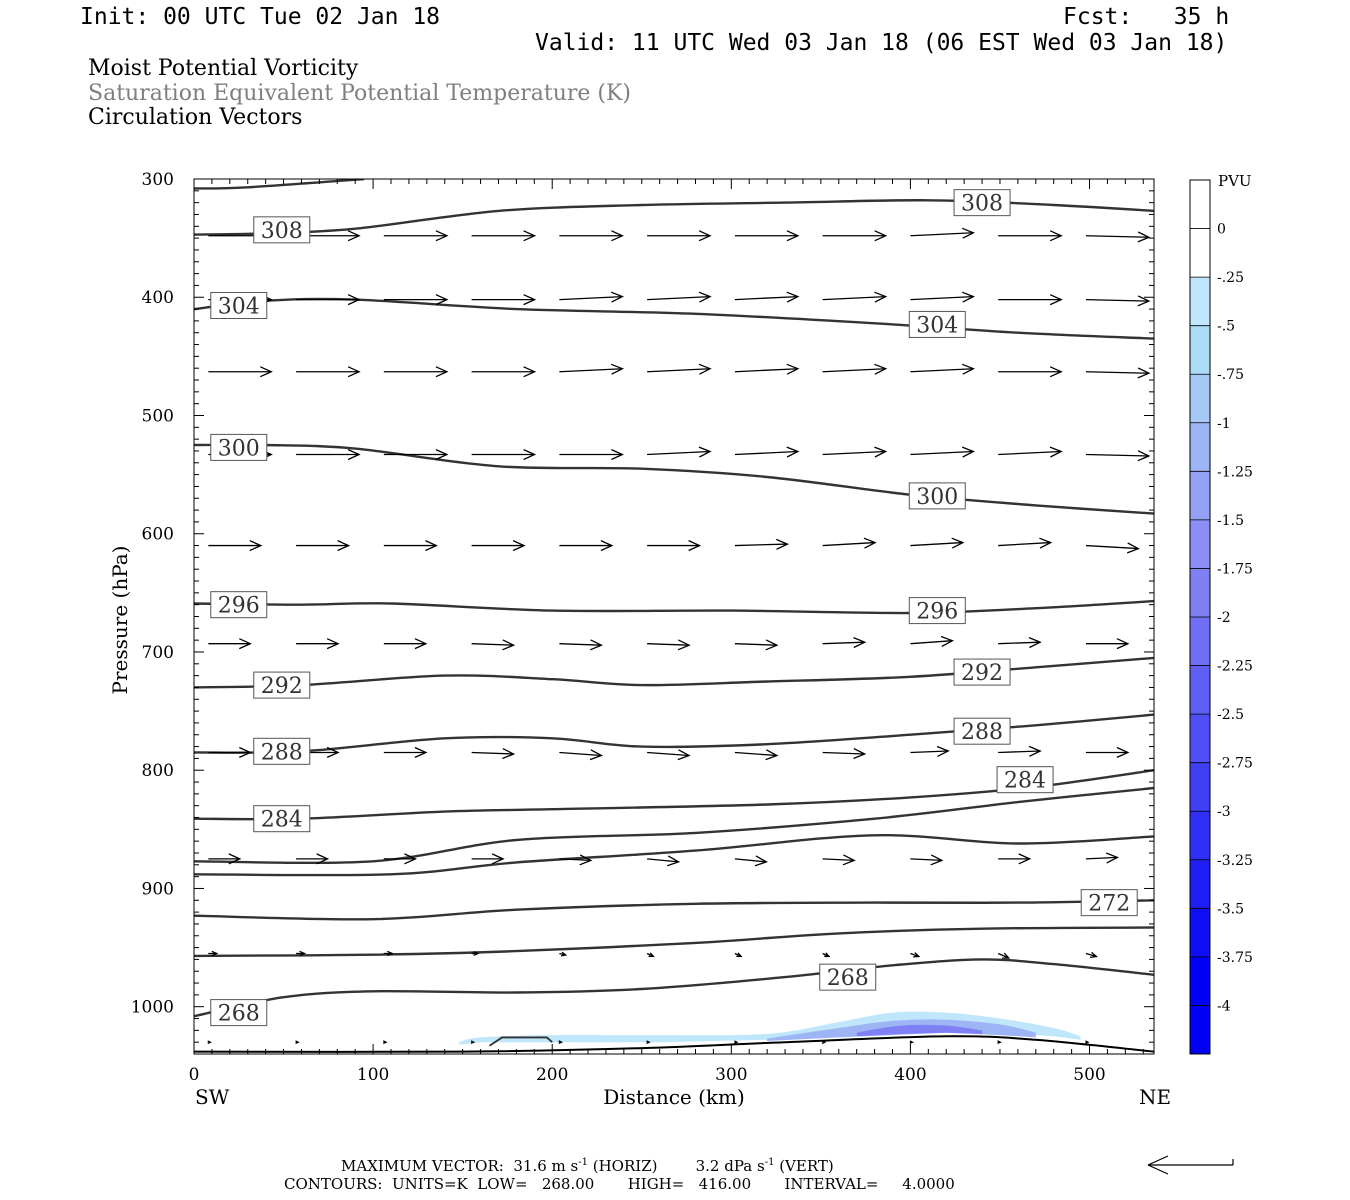  Describe the element at coordinates (1235, 181) in the screenshot. I see `colorbar-unit: PVU` at that location.